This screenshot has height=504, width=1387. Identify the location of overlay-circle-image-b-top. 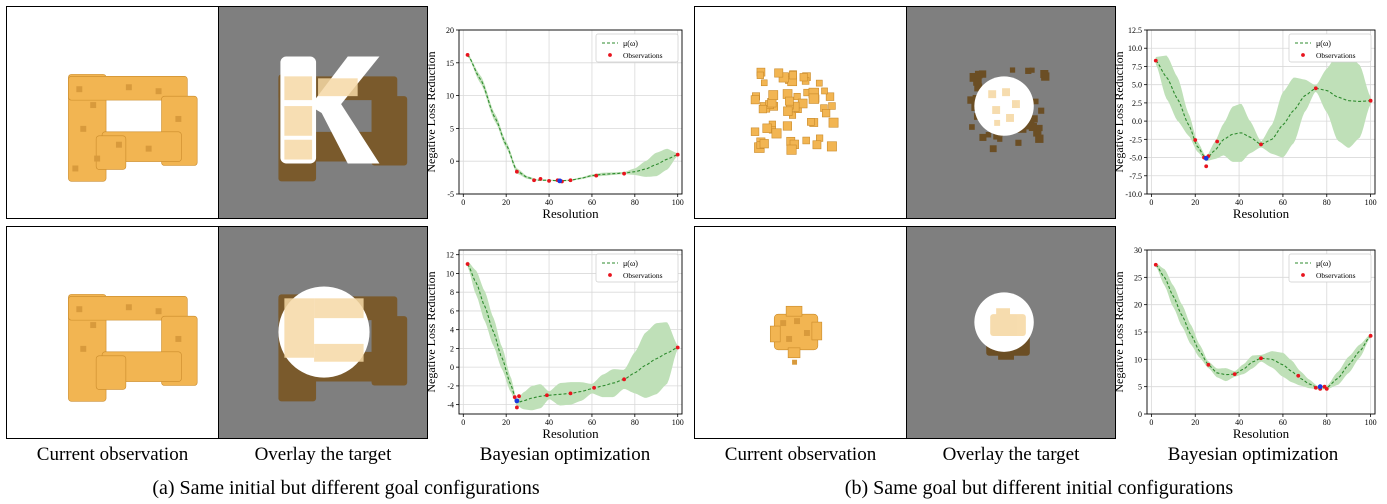
(1008, 110).